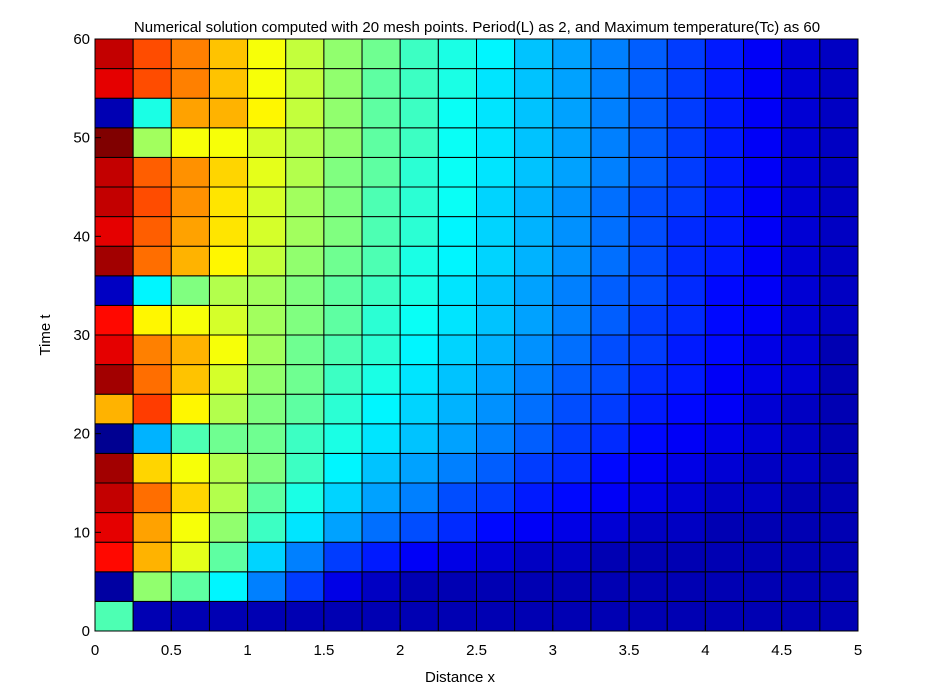  What do you see at coordinates (323, 650) in the screenshot?
I see `x-tick-label: 1.5` at bounding box center [323, 650].